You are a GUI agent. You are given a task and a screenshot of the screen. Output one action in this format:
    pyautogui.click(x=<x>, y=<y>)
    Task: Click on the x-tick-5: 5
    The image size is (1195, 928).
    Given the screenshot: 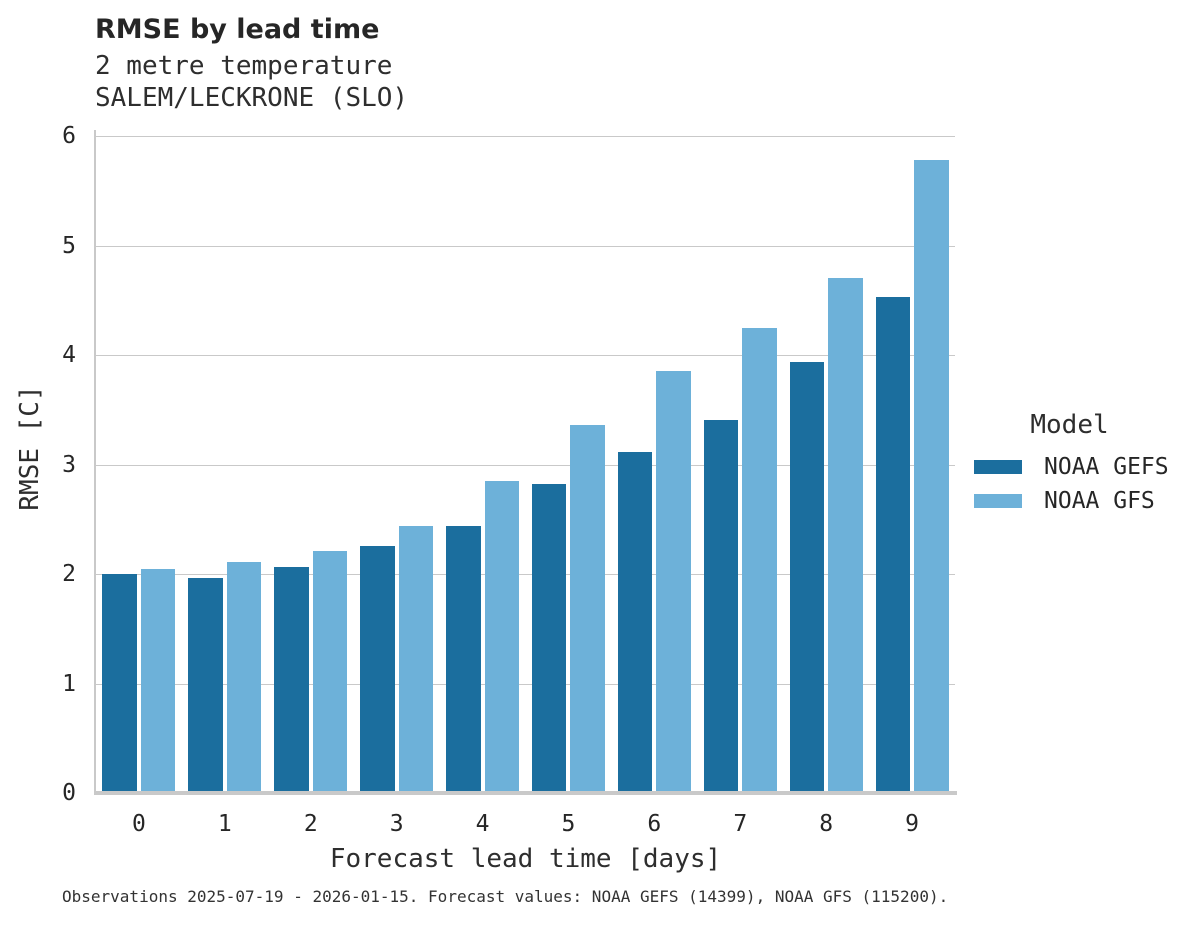 What is the action you would take?
    pyautogui.click(x=568, y=824)
    